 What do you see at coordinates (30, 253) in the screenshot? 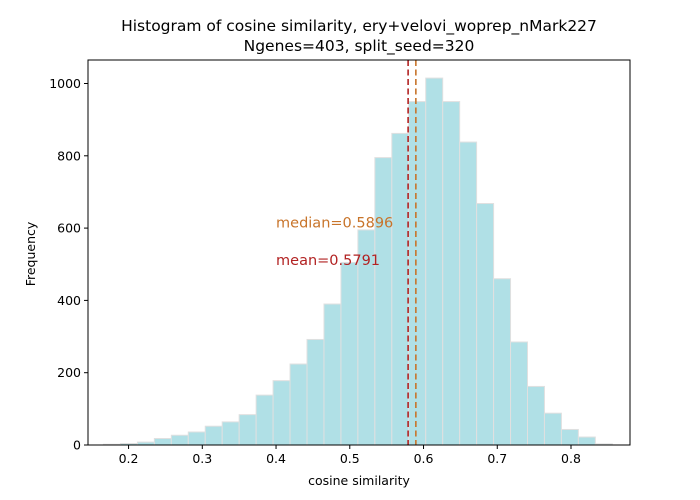
I see `y-axis-label: Frequency` at bounding box center [30, 253].